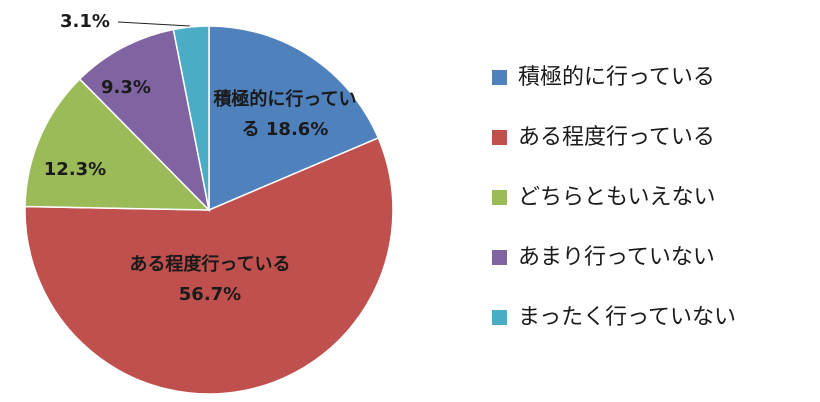 Image resolution: width=820 pixels, height=402 pixels. Describe the element at coordinates (627, 317) in the screenshot. I see `legend-label: まったく行っていない` at that location.